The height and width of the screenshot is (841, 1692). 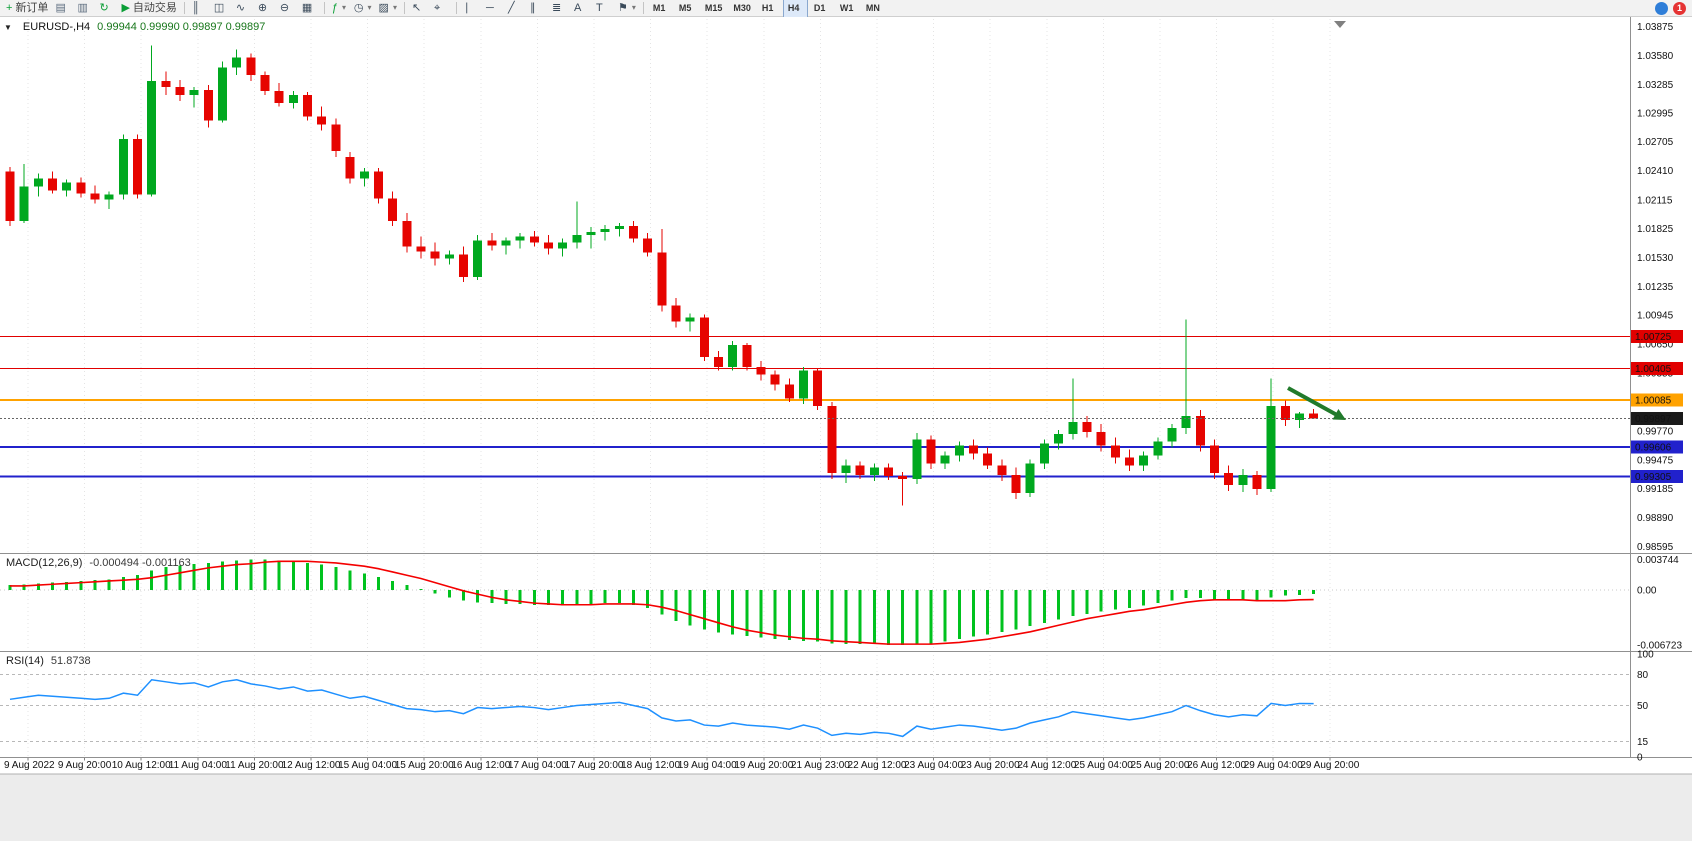 What do you see at coordinates (480, 765) in the screenshot?
I see `svg-text: 16 Aug 12:00` at bounding box center [480, 765].